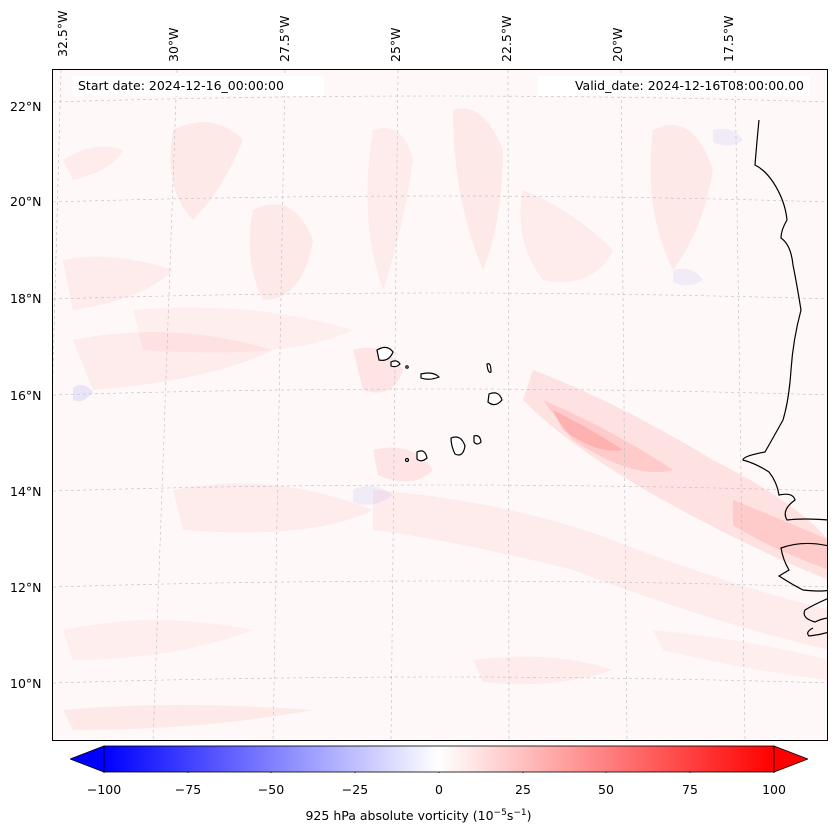 Image resolution: width=837 pixels, height=839 pixels. I want to click on lat-label-22n: 22°N, so click(26, 106).